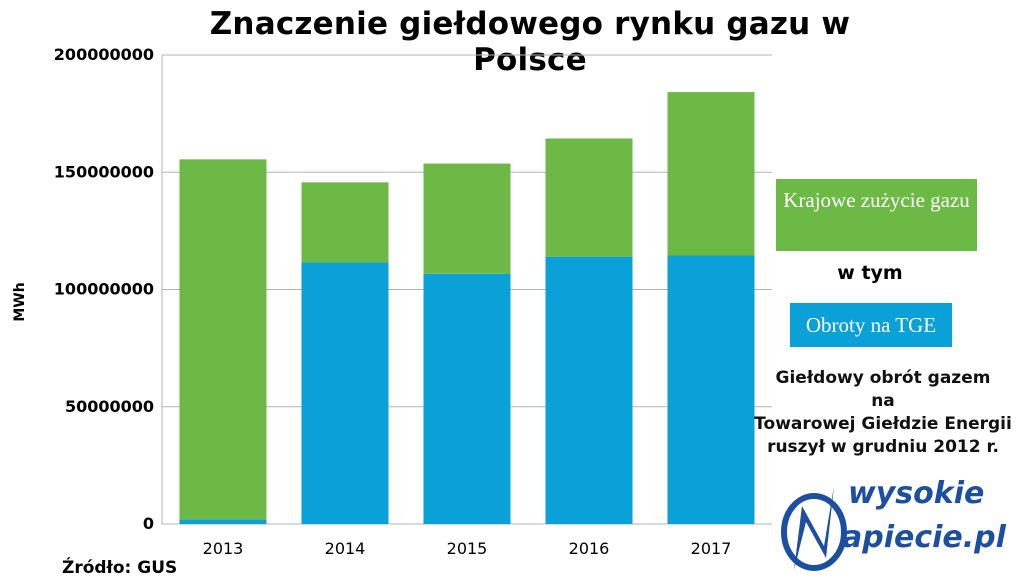  What do you see at coordinates (870, 273) in the screenshot?
I see `legend-connector: w tym` at bounding box center [870, 273].